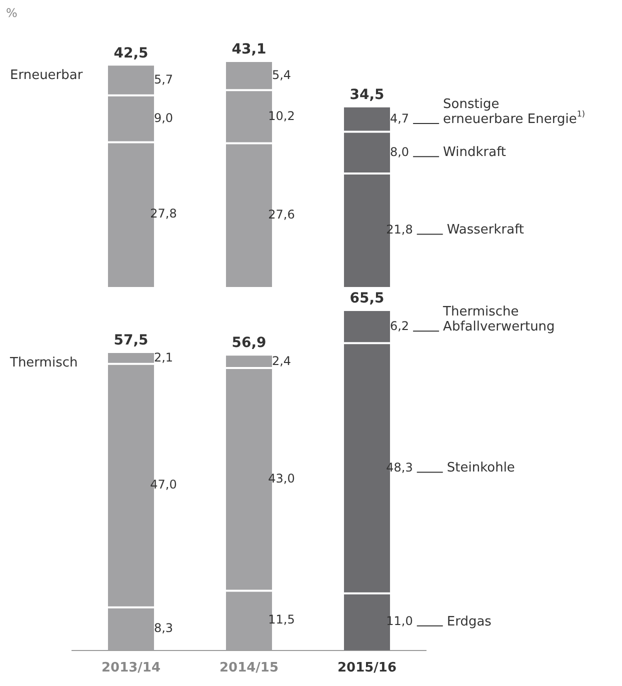 This screenshot has width=622, height=686. What do you see at coordinates (480, 468) in the screenshot?
I see `text: Steinkohle` at bounding box center [480, 468].